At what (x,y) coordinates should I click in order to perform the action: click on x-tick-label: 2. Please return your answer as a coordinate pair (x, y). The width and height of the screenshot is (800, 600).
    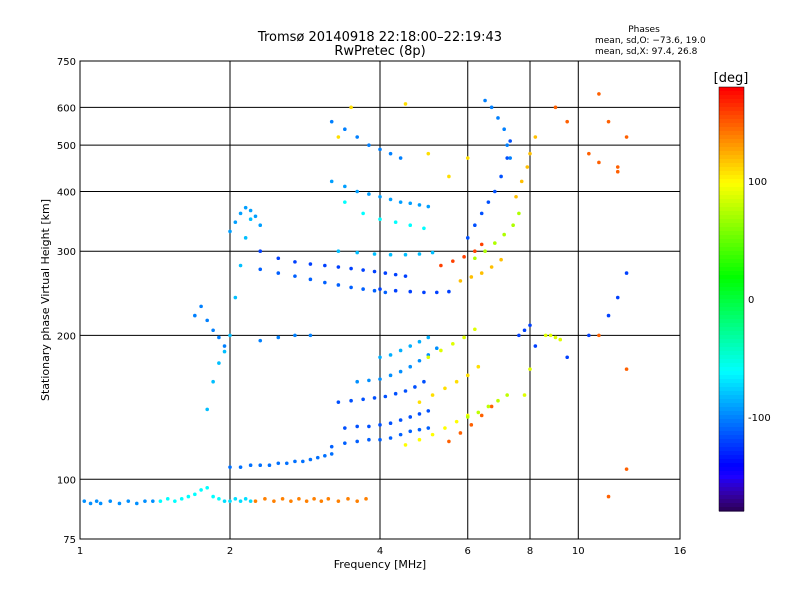
    Looking at the image, I should click on (230, 551).